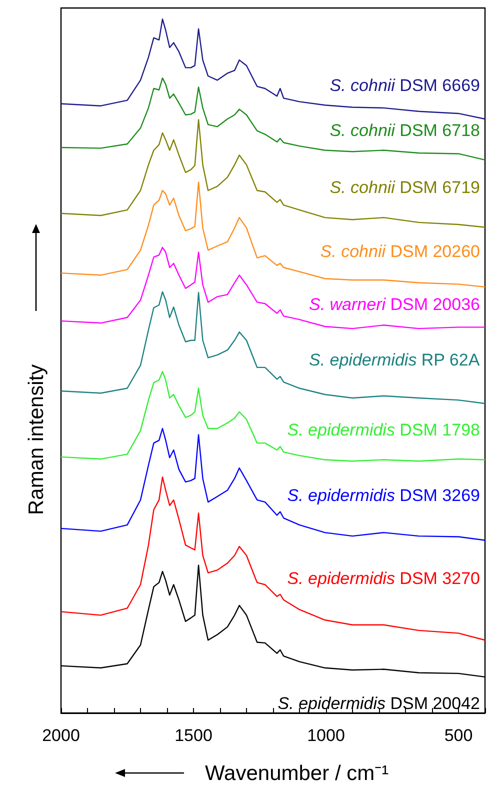 This screenshot has width=488, height=792. I want to click on x-axis-title: Wavenumber / cm⁻¹, so click(297, 773).